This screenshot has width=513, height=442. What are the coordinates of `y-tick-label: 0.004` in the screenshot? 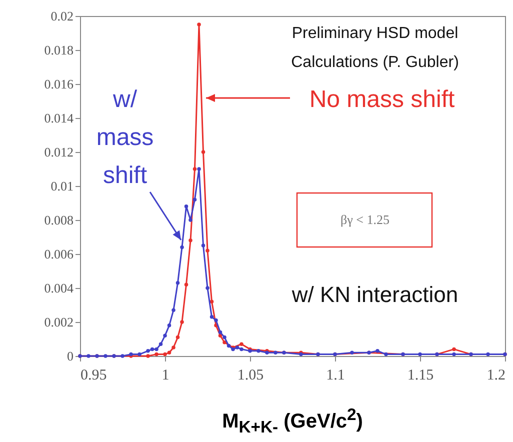 It's located at (59, 288).